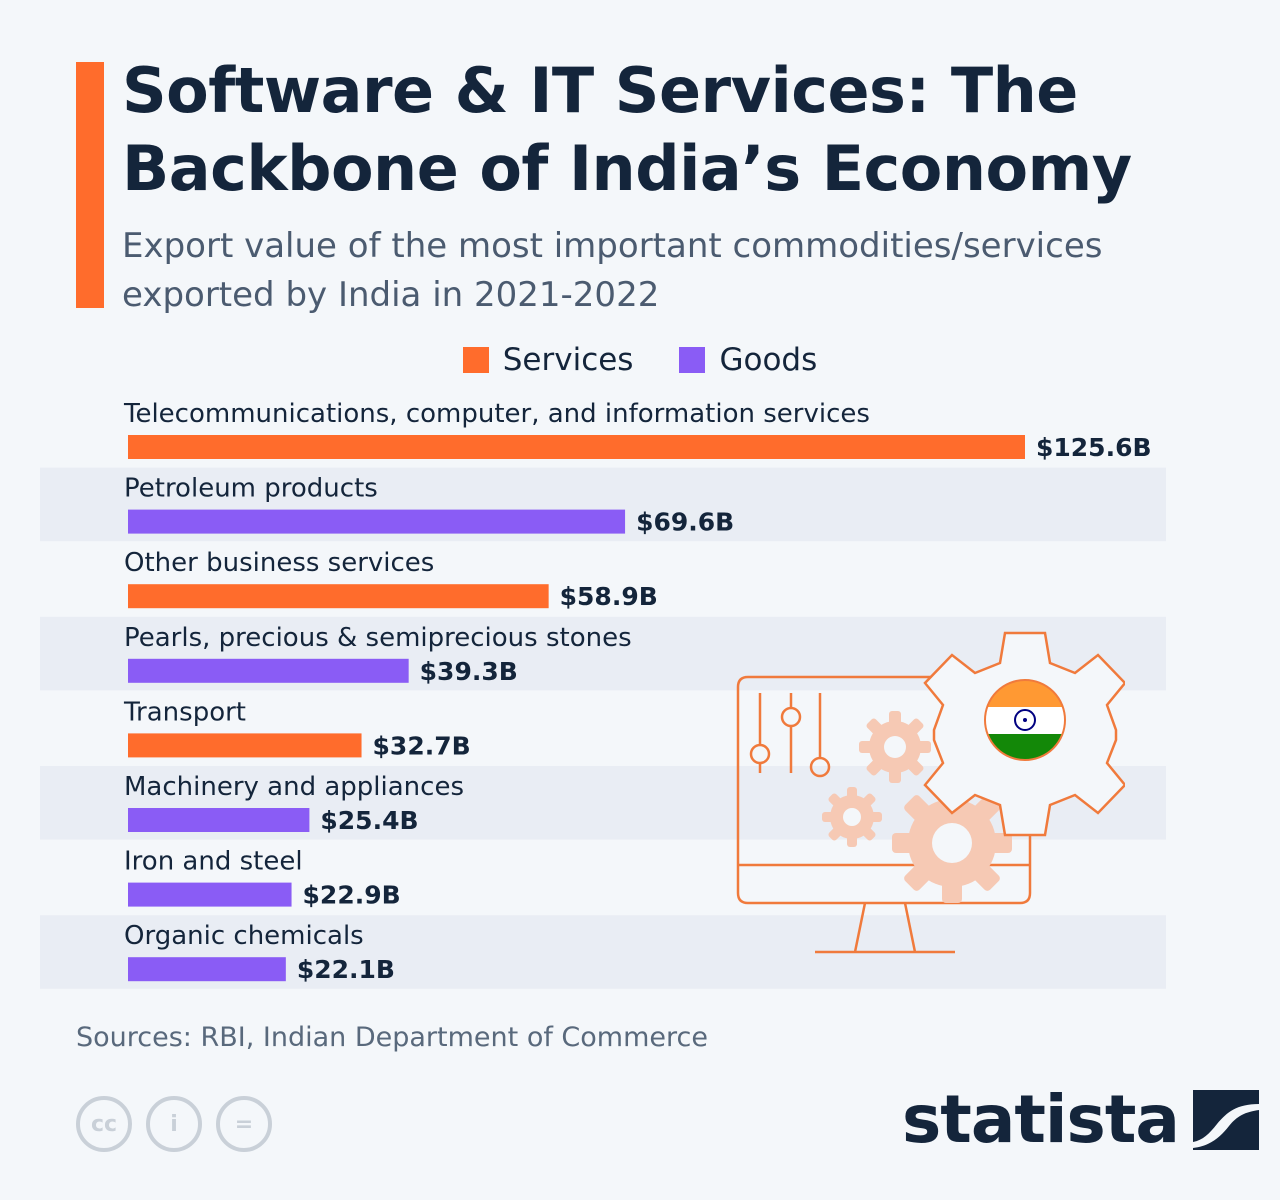 The image size is (1280, 1200). Describe the element at coordinates (768, 360) in the screenshot. I see `legend-label-goods: Goods` at that location.